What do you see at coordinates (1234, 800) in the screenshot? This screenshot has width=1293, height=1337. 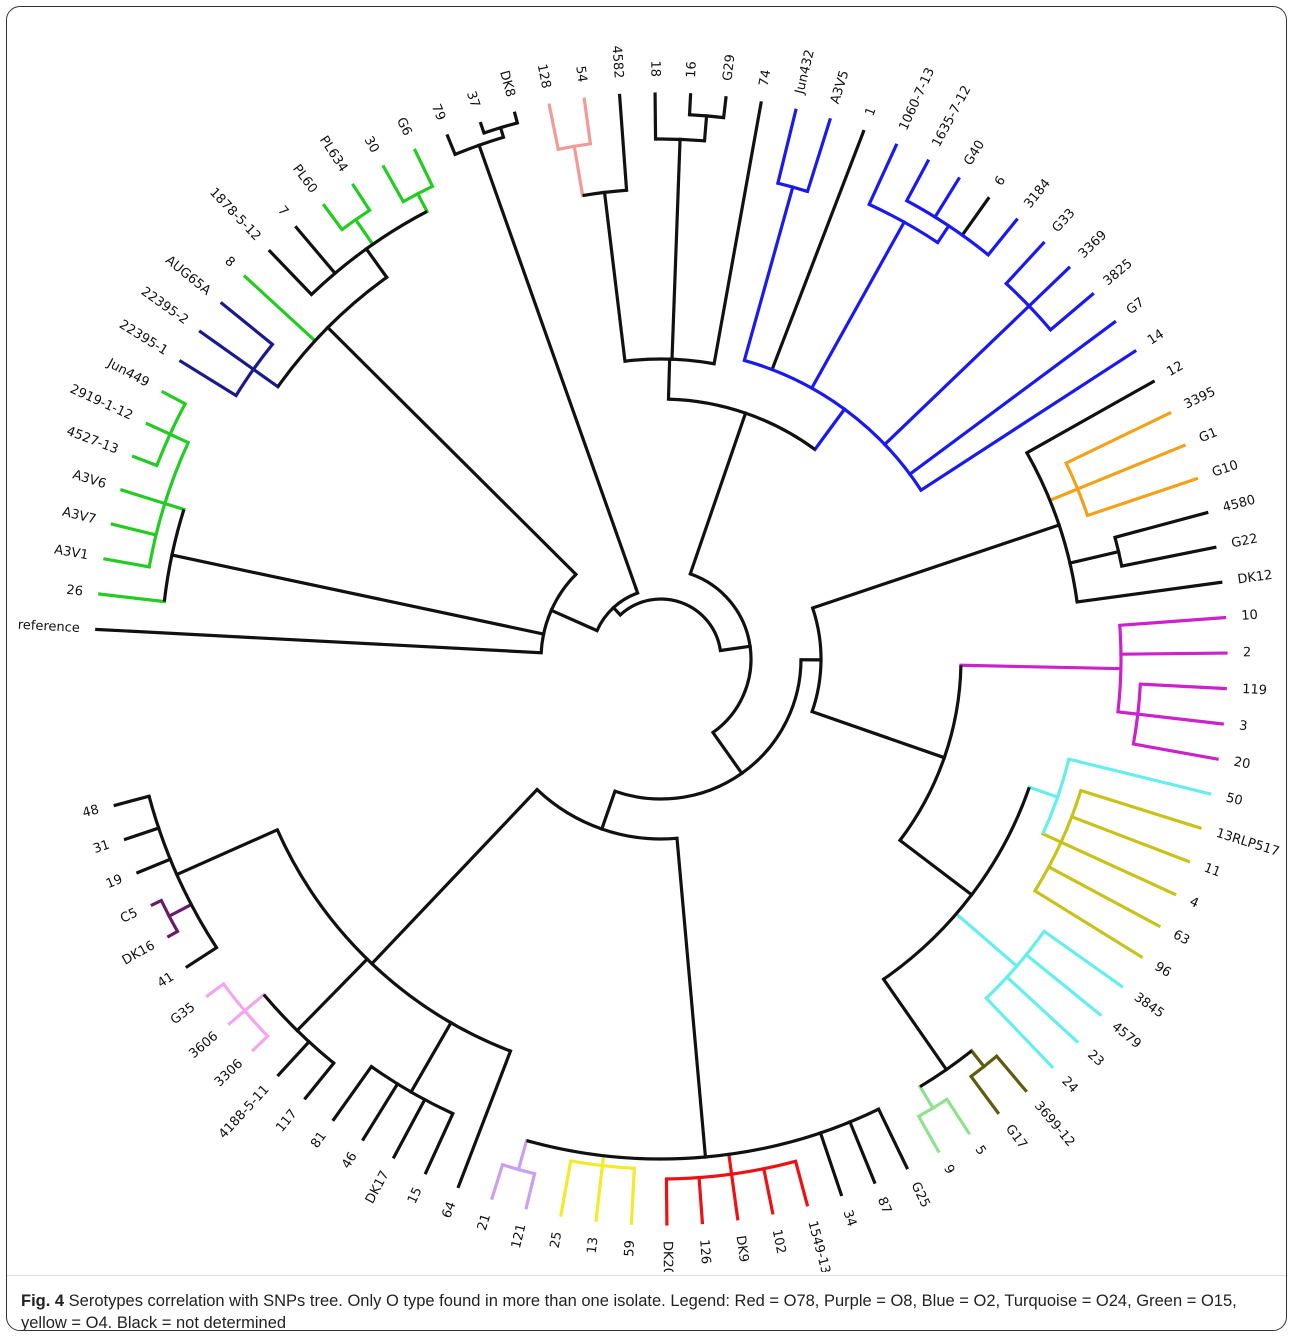 I see `leaf-label: 50` at bounding box center [1234, 800].